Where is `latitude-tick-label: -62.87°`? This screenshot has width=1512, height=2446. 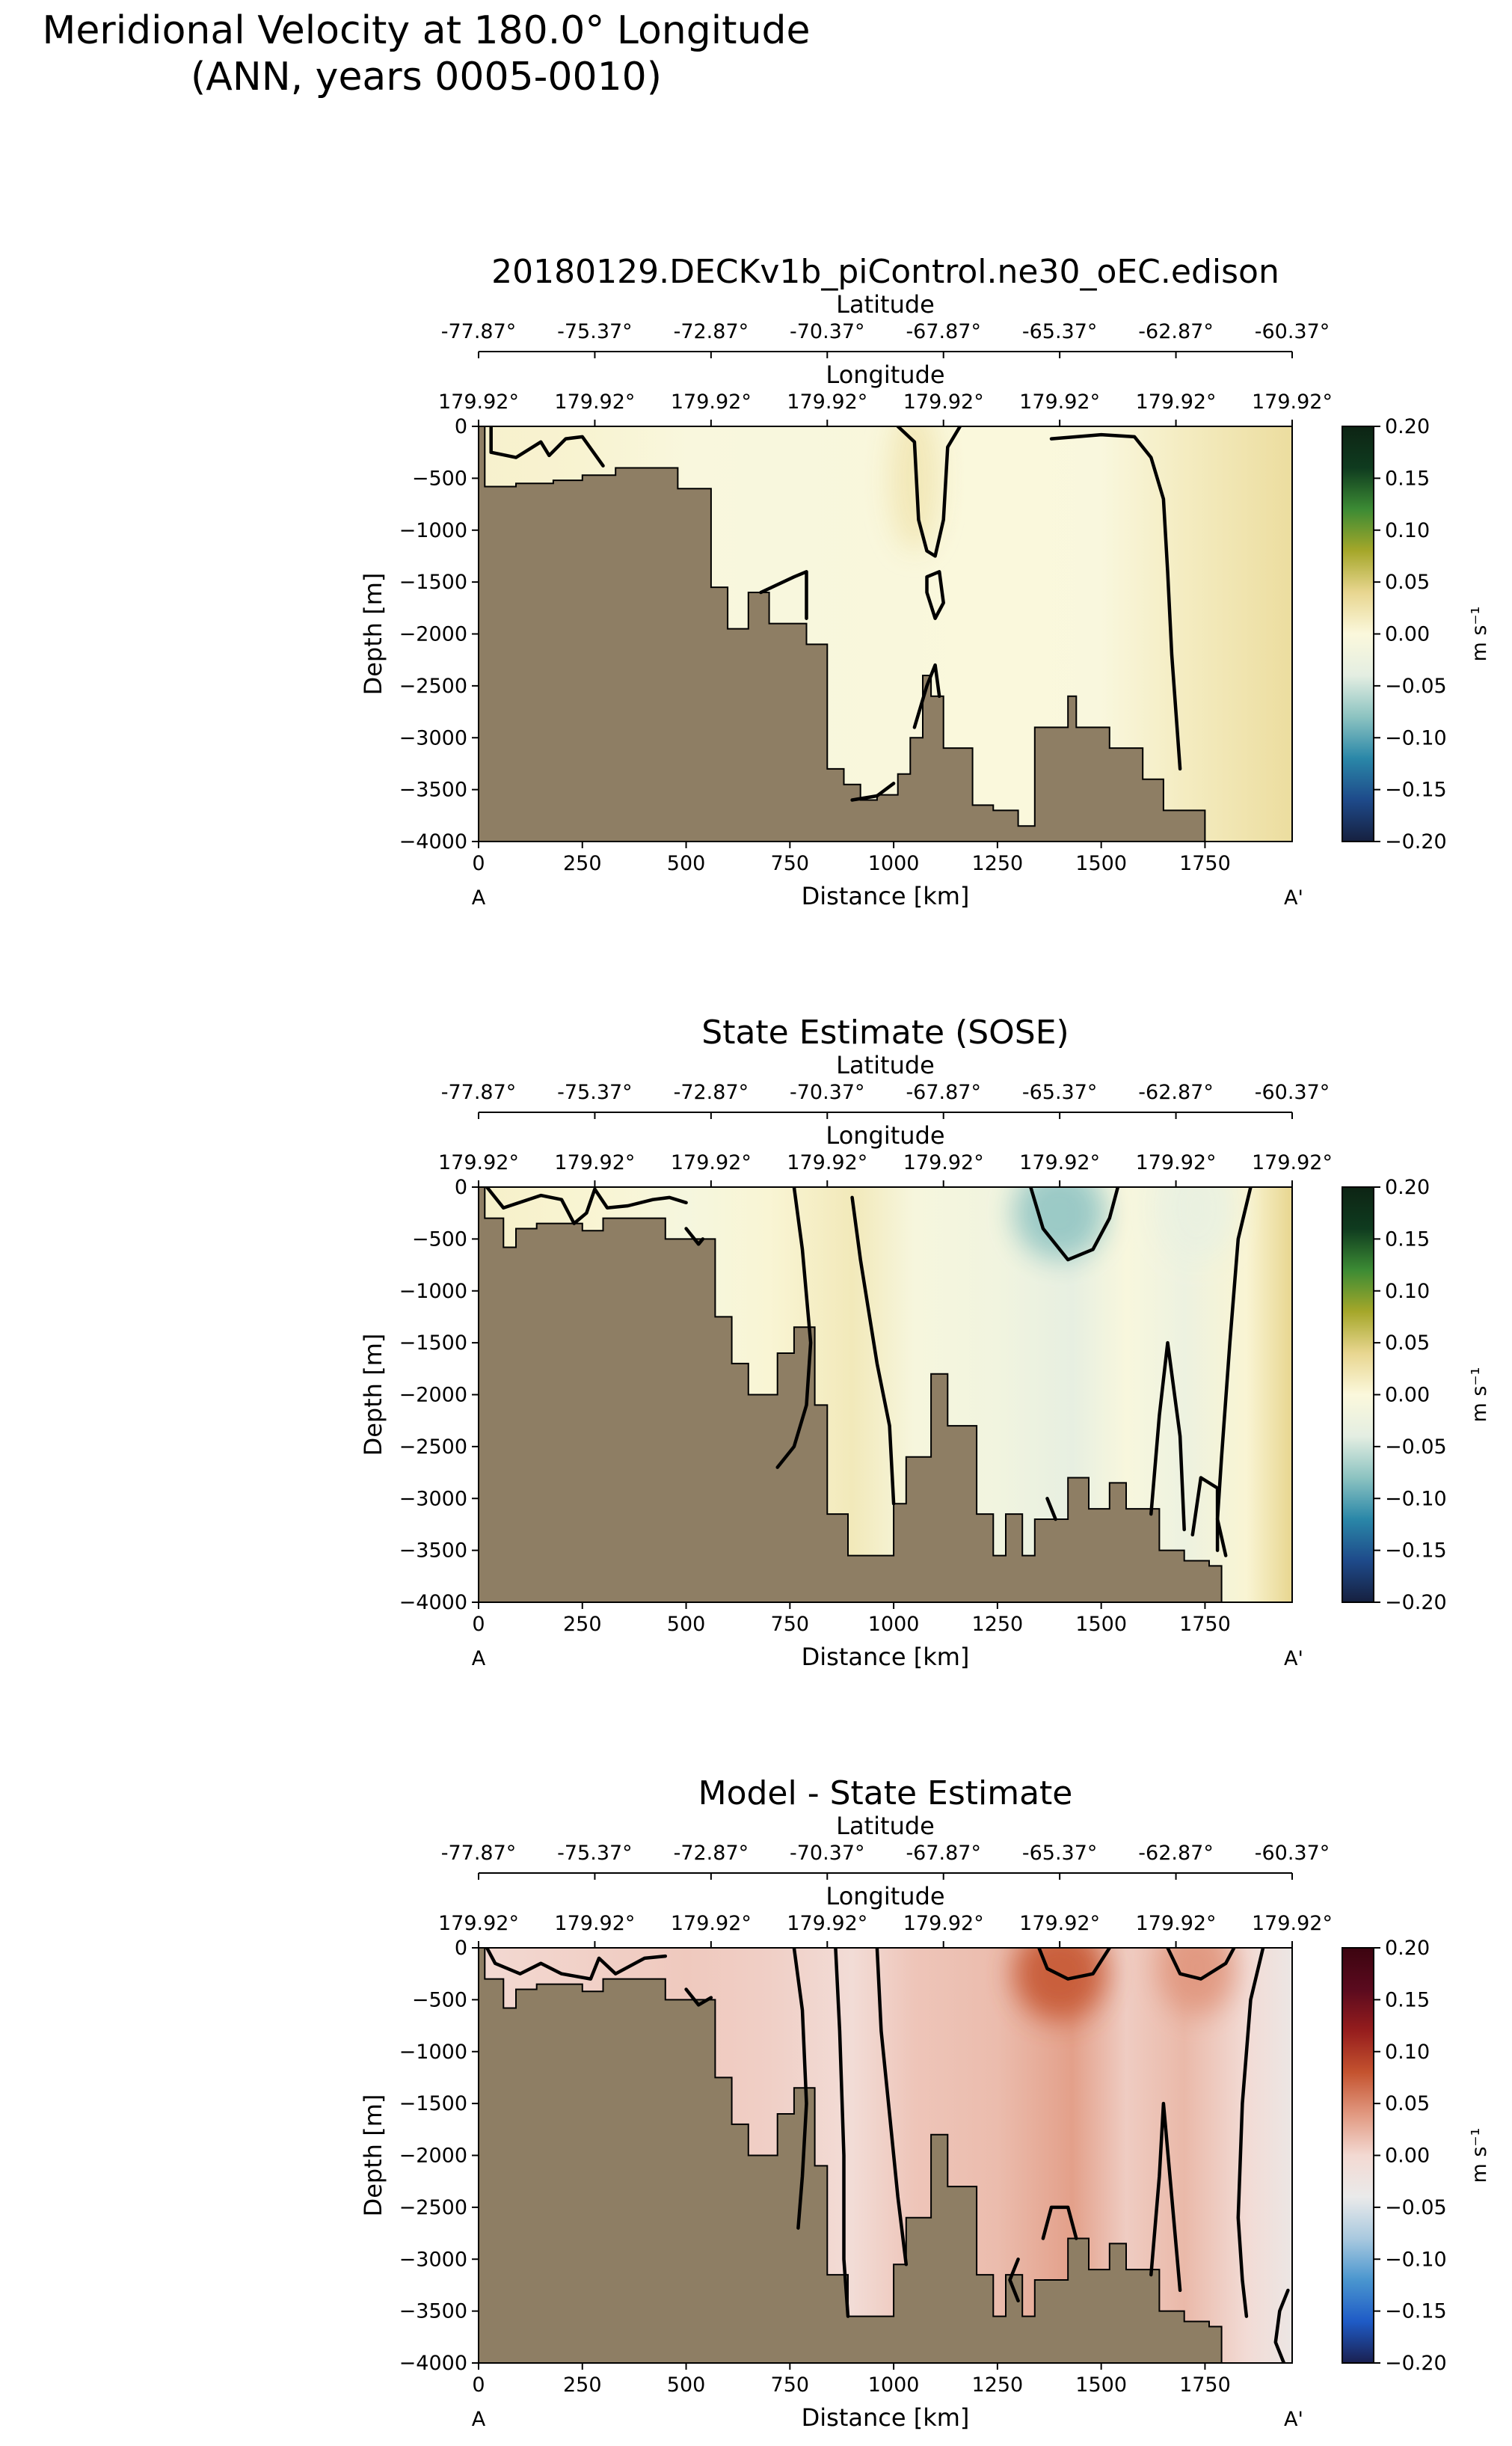
latitude-tick-label: -62.87° is located at coordinates (1176, 1092).